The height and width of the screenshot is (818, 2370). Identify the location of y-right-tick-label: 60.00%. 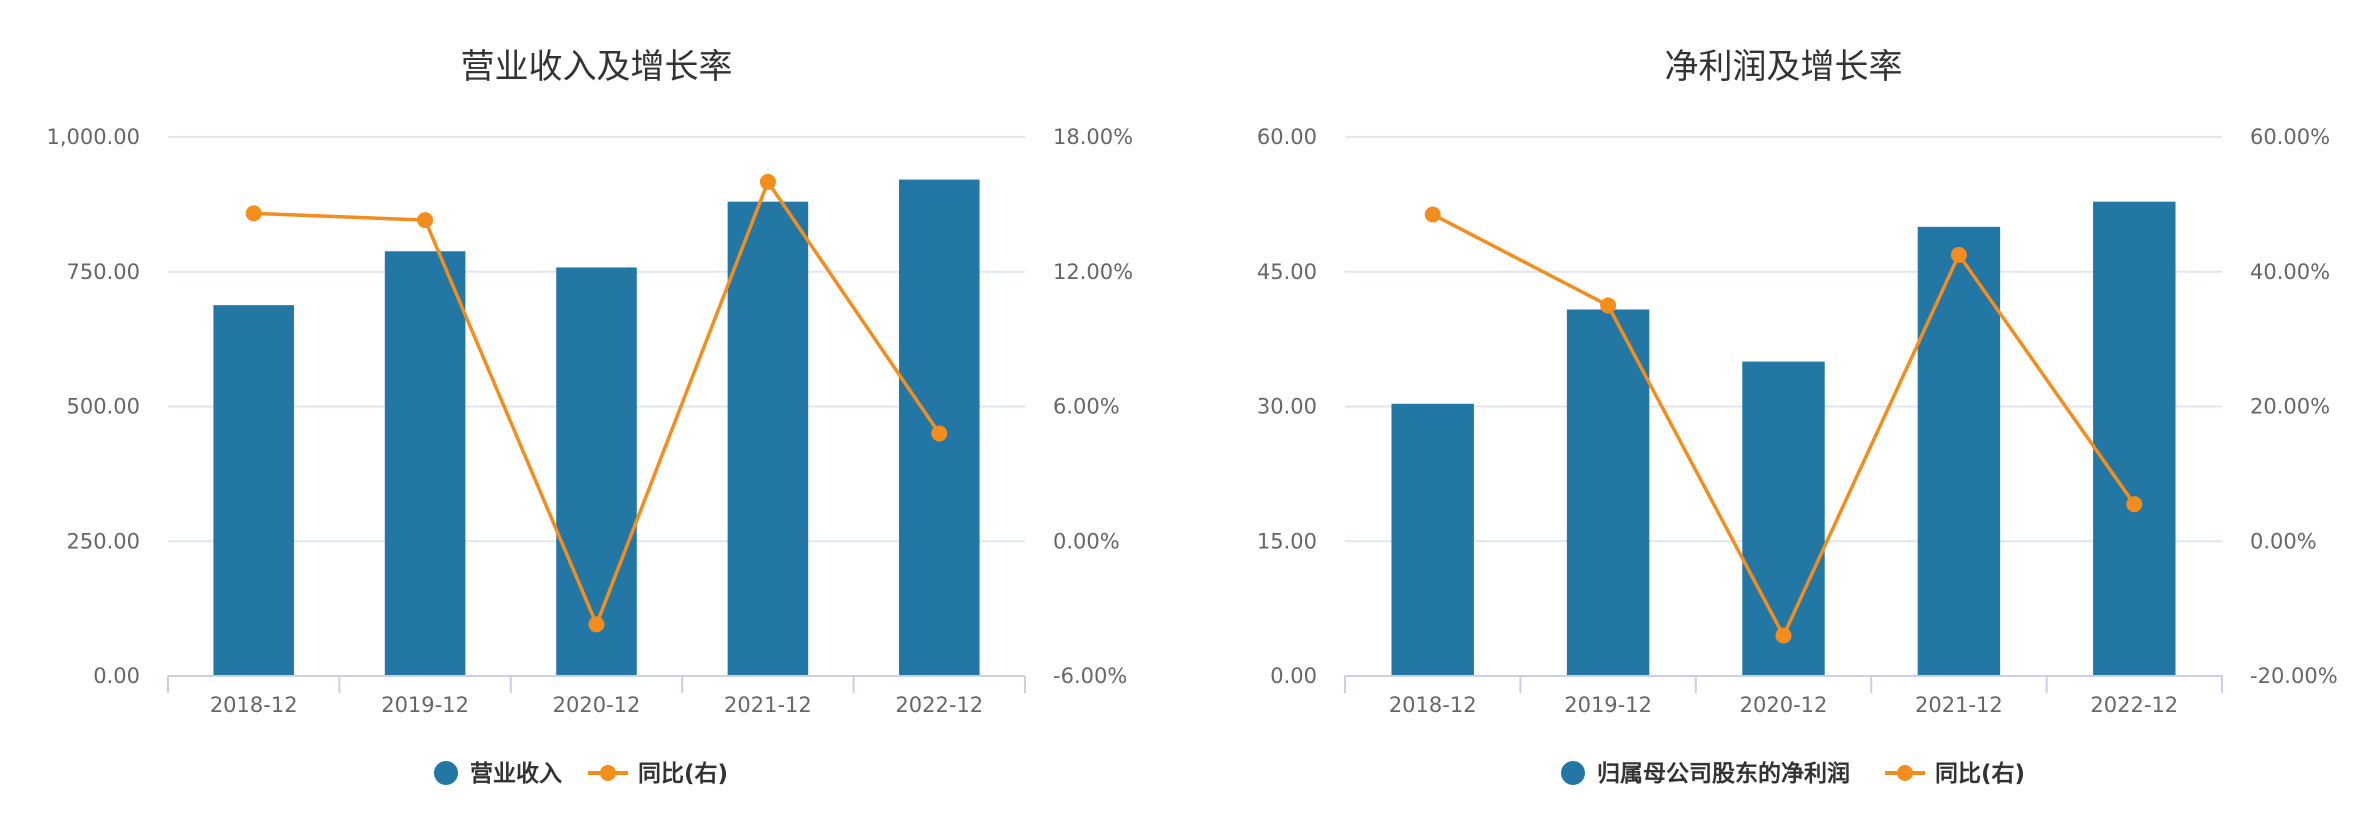
(2290, 137).